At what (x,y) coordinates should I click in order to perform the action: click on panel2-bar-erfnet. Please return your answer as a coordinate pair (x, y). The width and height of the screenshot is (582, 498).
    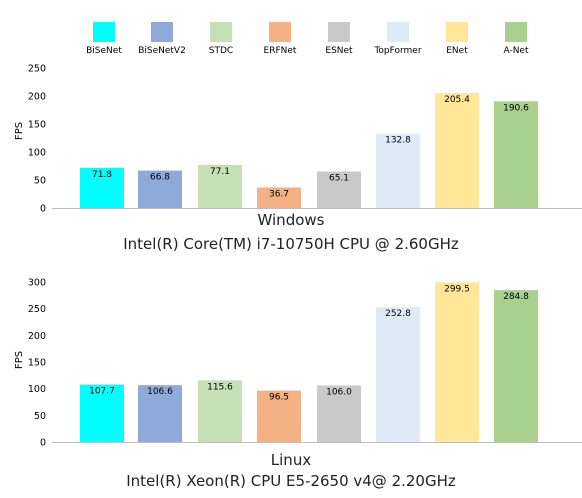
    Looking at the image, I should click on (279, 416).